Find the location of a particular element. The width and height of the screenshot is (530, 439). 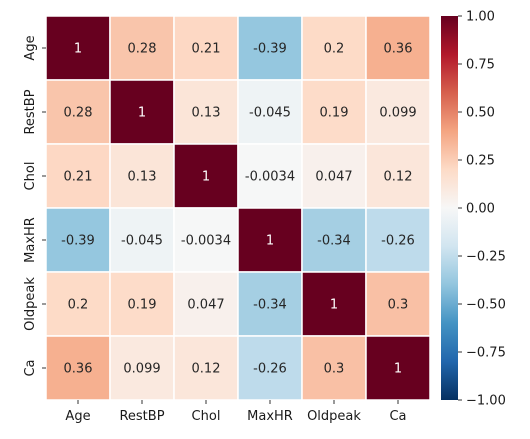

colorbar-tick-label: −0.75 is located at coordinates (486, 353).